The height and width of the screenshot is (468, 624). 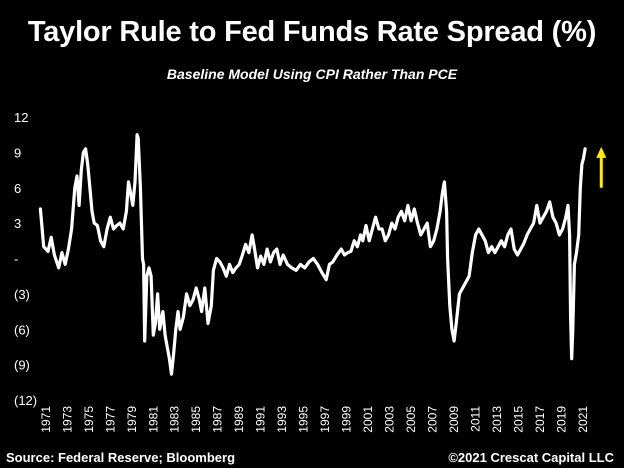 I want to click on y-axis: 12 9 6 3 - (3) (6) (9) (12), so click(x=25, y=259).